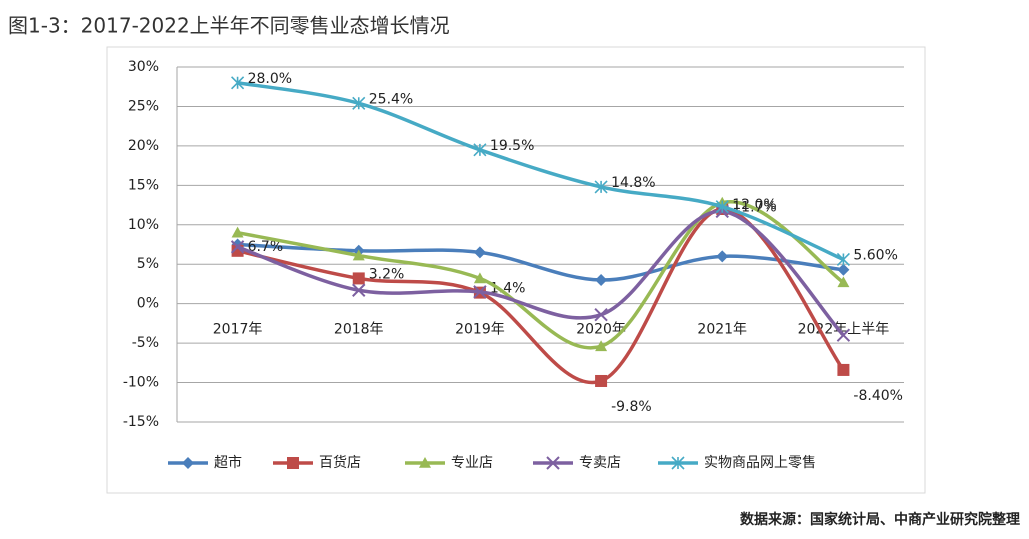  What do you see at coordinates (512, 146) in the screenshot?
I see `data-label: 19.5%` at bounding box center [512, 146].